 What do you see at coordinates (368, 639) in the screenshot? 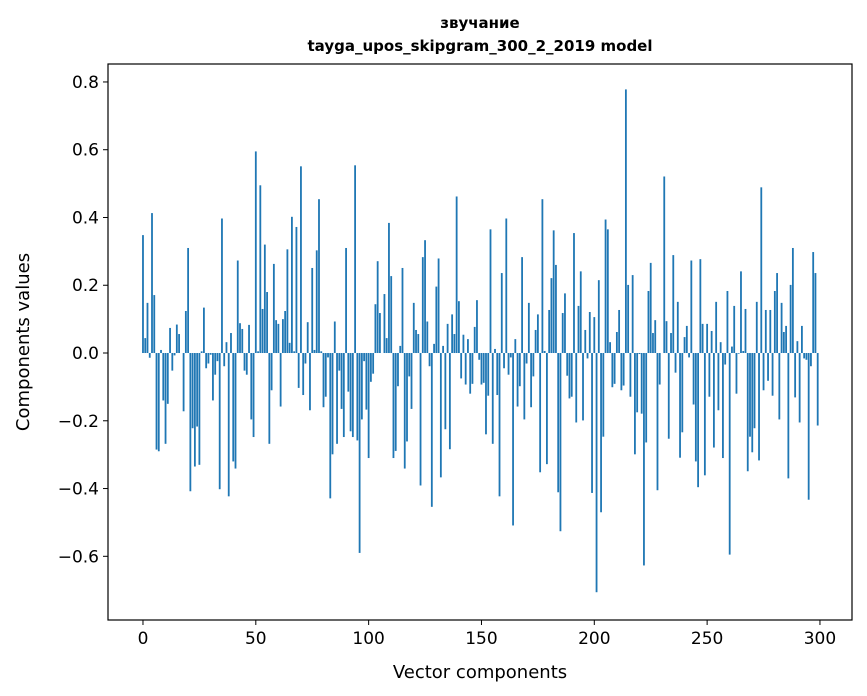
I see `x-tick-label: 100` at bounding box center [368, 639].